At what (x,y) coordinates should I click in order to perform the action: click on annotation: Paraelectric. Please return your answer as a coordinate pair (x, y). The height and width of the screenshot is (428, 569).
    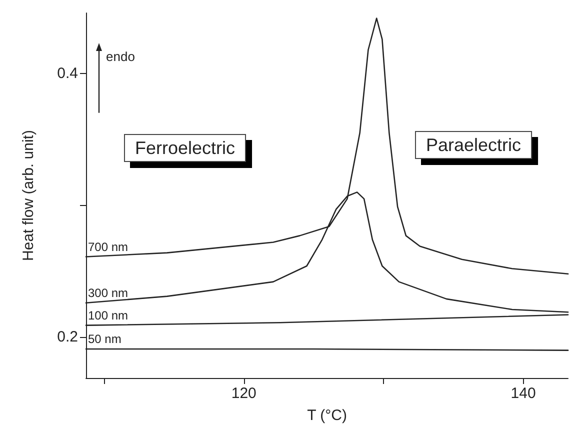
    Looking at the image, I should click on (474, 145).